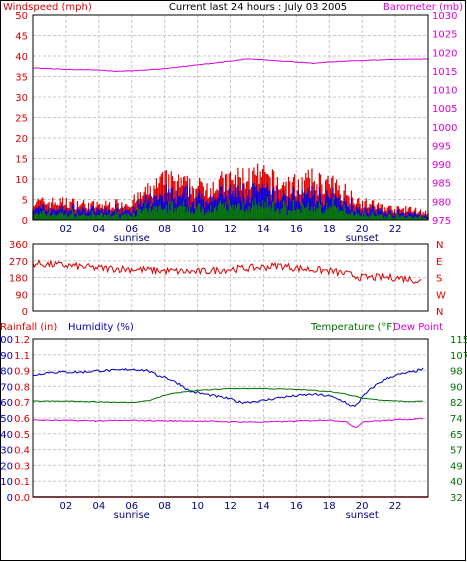 The image size is (467, 562). Describe the element at coordinates (22, 482) in the screenshot. I see `rainfall-tick-label: 0.1` at that location.